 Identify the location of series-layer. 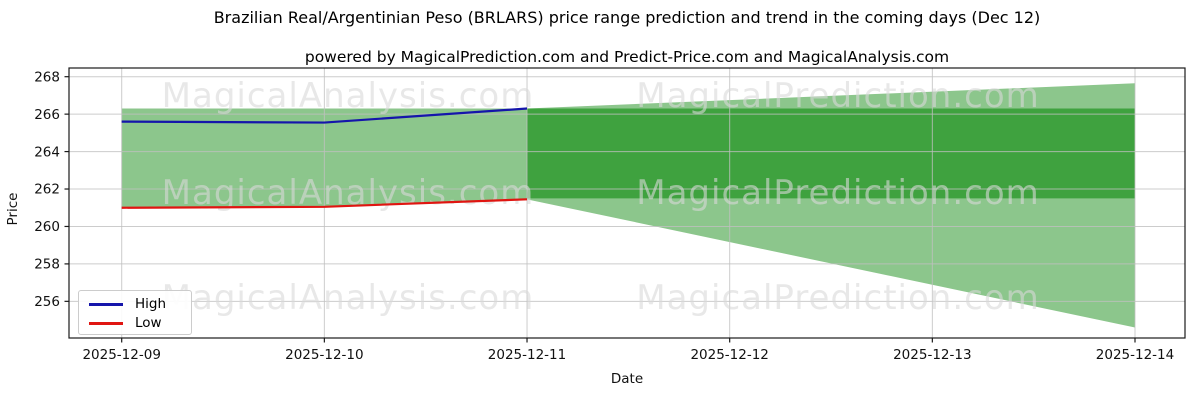
(324, 158).